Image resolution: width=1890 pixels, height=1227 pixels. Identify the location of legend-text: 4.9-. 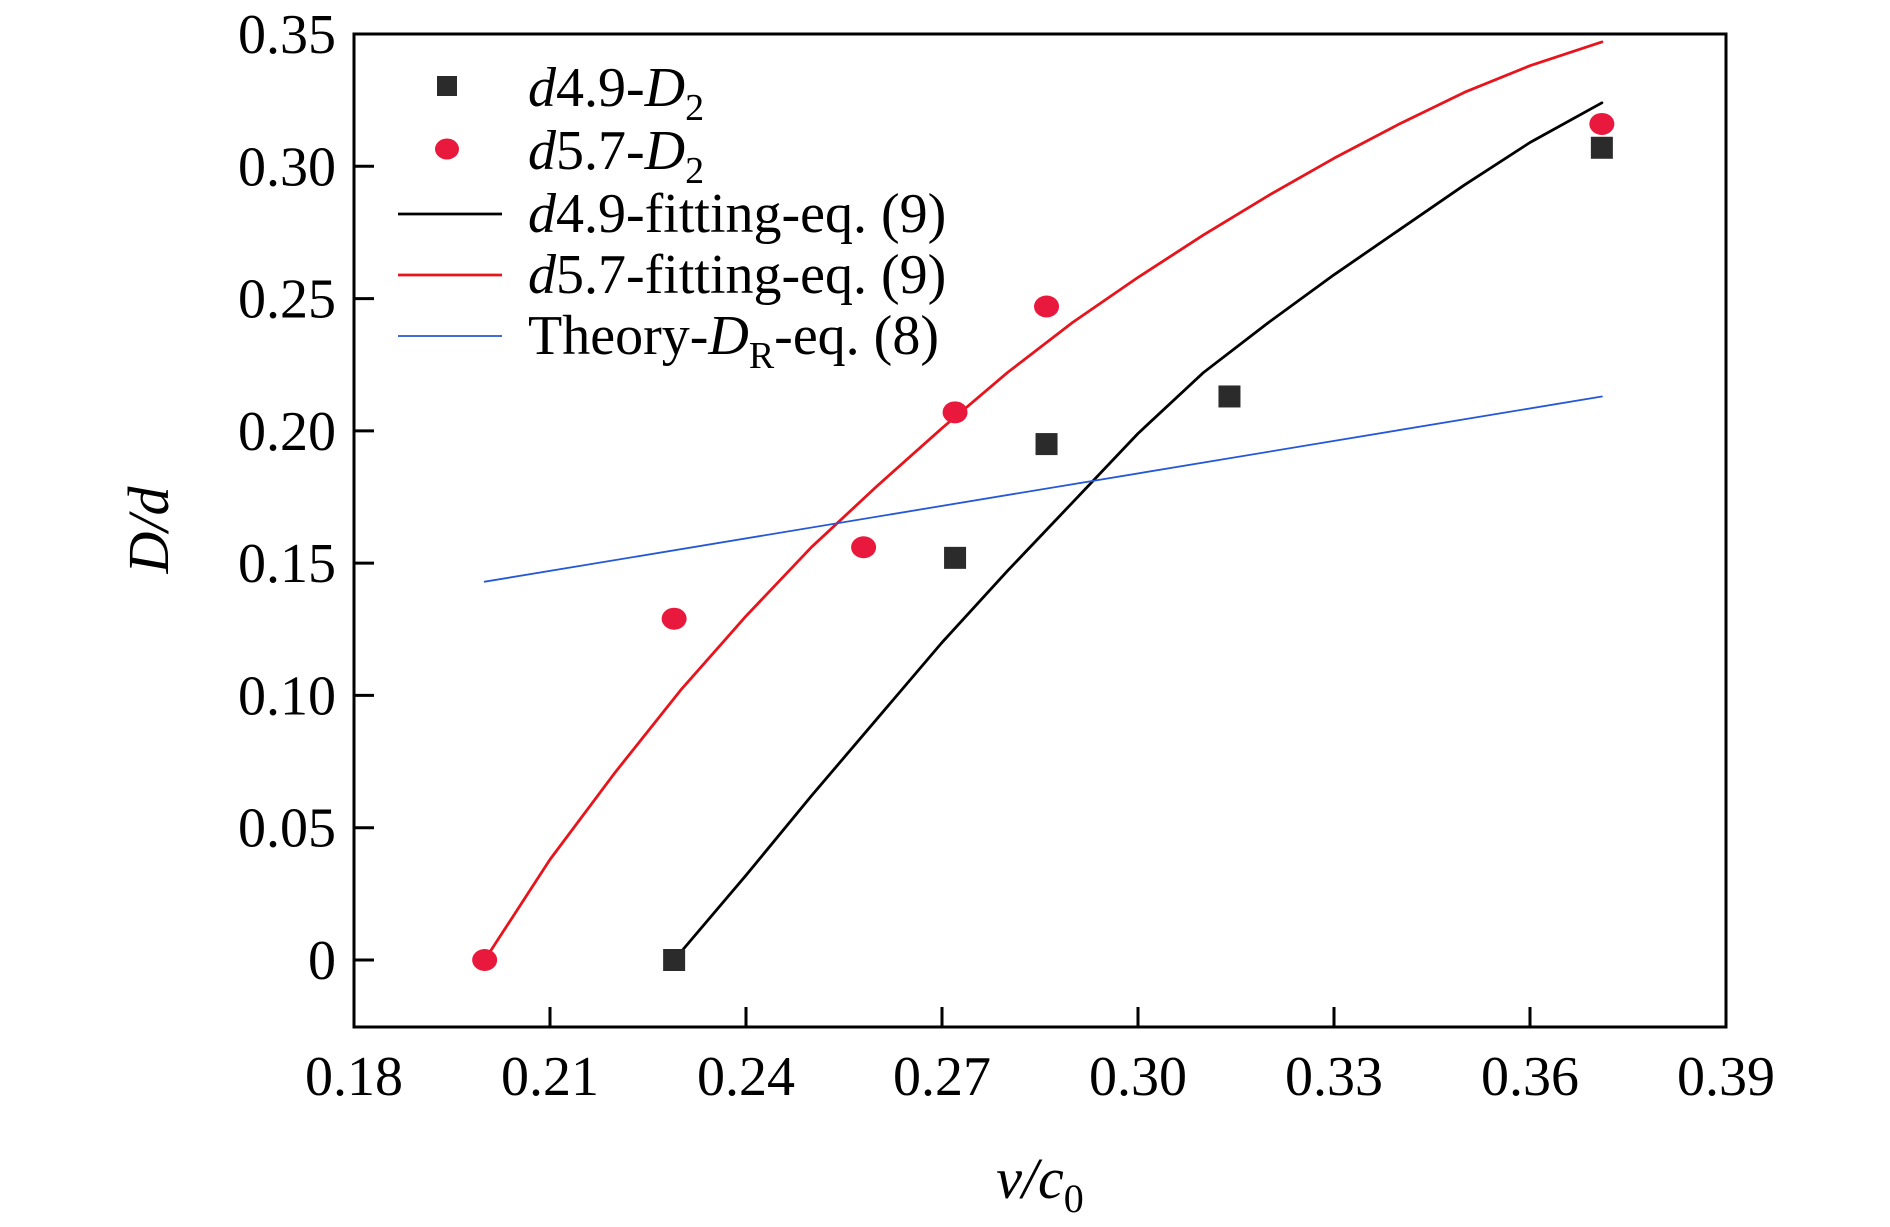
(600, 88).